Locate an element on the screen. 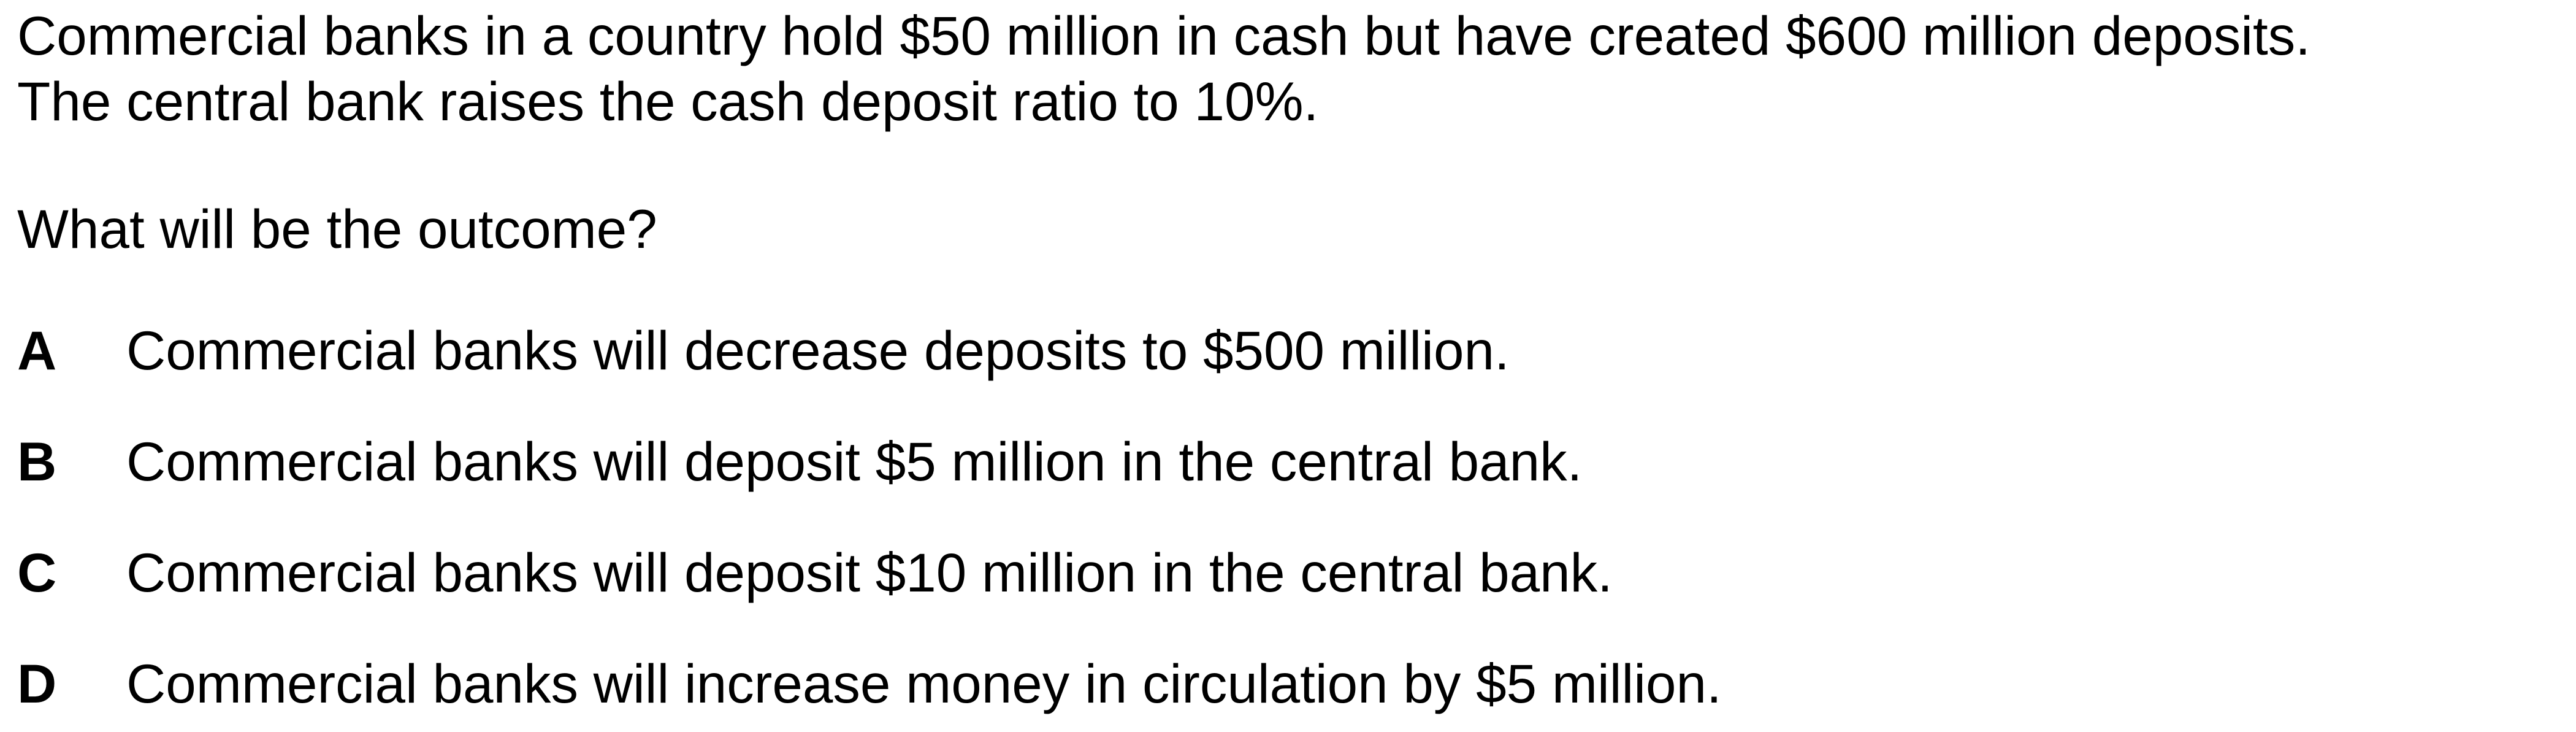 The image size is (2576, 732). option-c-letter: C is located at coordinates (37, 573).